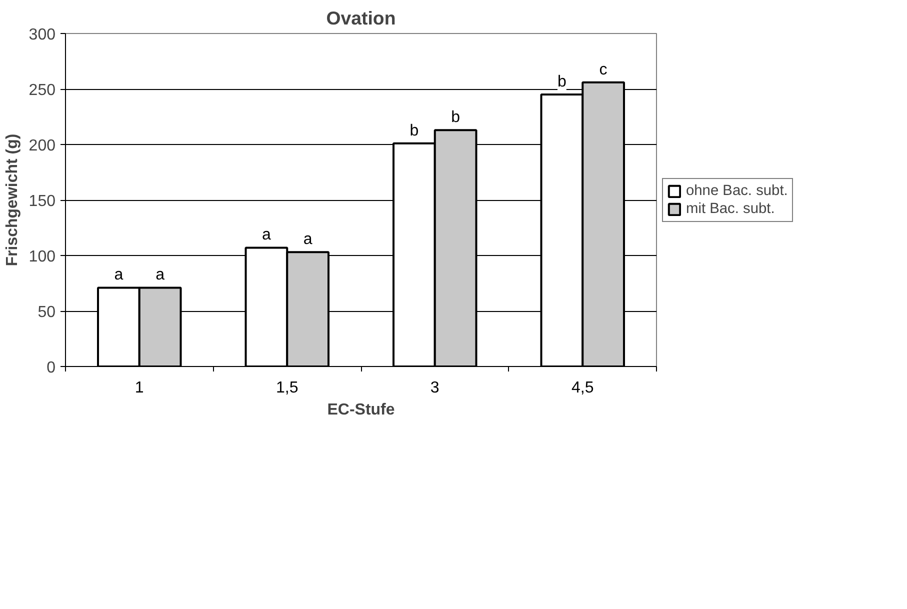  What do you see at coordinates (361, 18) in the screenshot?
I see `chart-title: Ovation` at bounding box center [361, 18].